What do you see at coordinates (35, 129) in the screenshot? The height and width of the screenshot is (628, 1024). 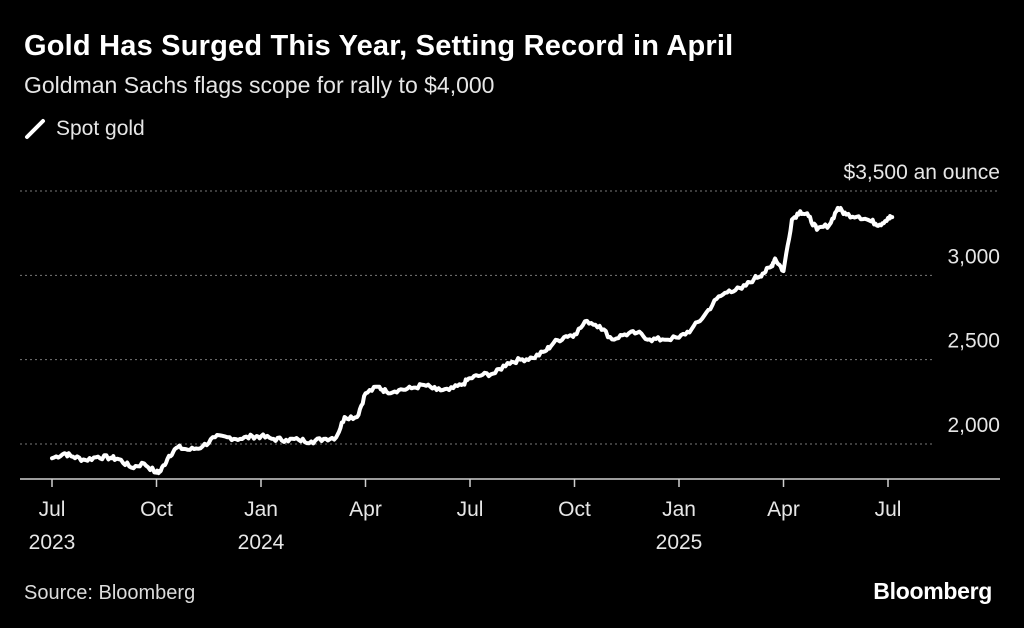 I see `legend-line-icon` at bounding box center [35, 129].